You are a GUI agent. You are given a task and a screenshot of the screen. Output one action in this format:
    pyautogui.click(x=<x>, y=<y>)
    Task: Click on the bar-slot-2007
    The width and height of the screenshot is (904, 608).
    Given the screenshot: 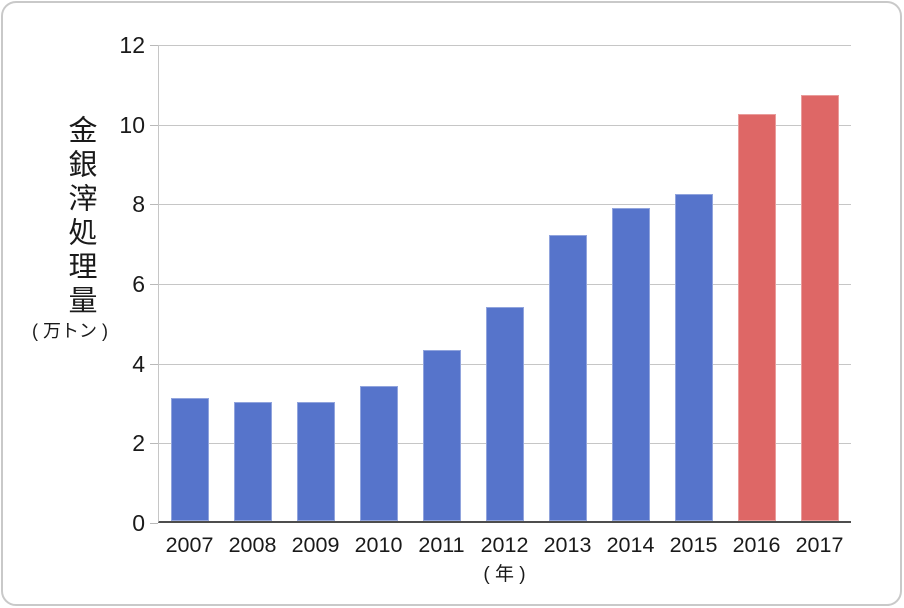 What is the action you would take?
    pyautogui.click(x=190, y=283)
    